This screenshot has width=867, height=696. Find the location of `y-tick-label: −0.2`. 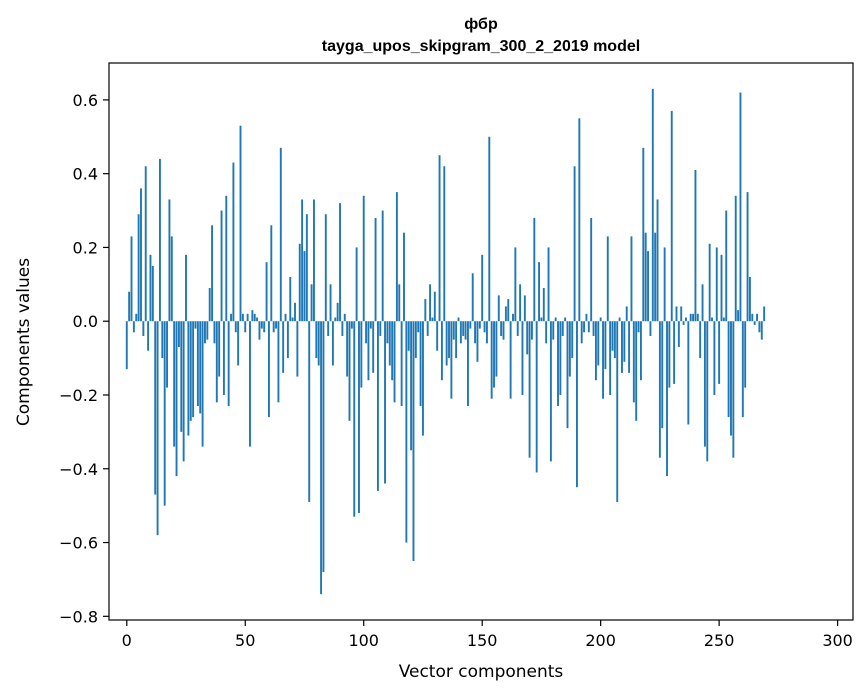

y-tick-label: −0.2 is located at coordinates (78, 395).